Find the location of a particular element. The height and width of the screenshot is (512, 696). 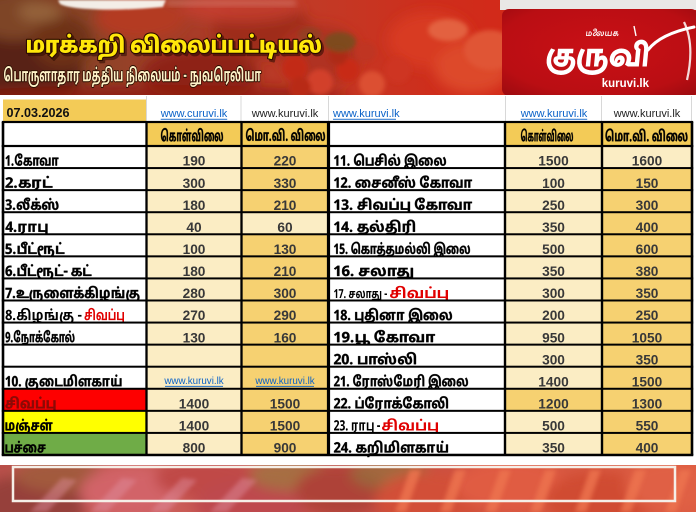

svg-text: 270 is located at coordinates (194, 315).